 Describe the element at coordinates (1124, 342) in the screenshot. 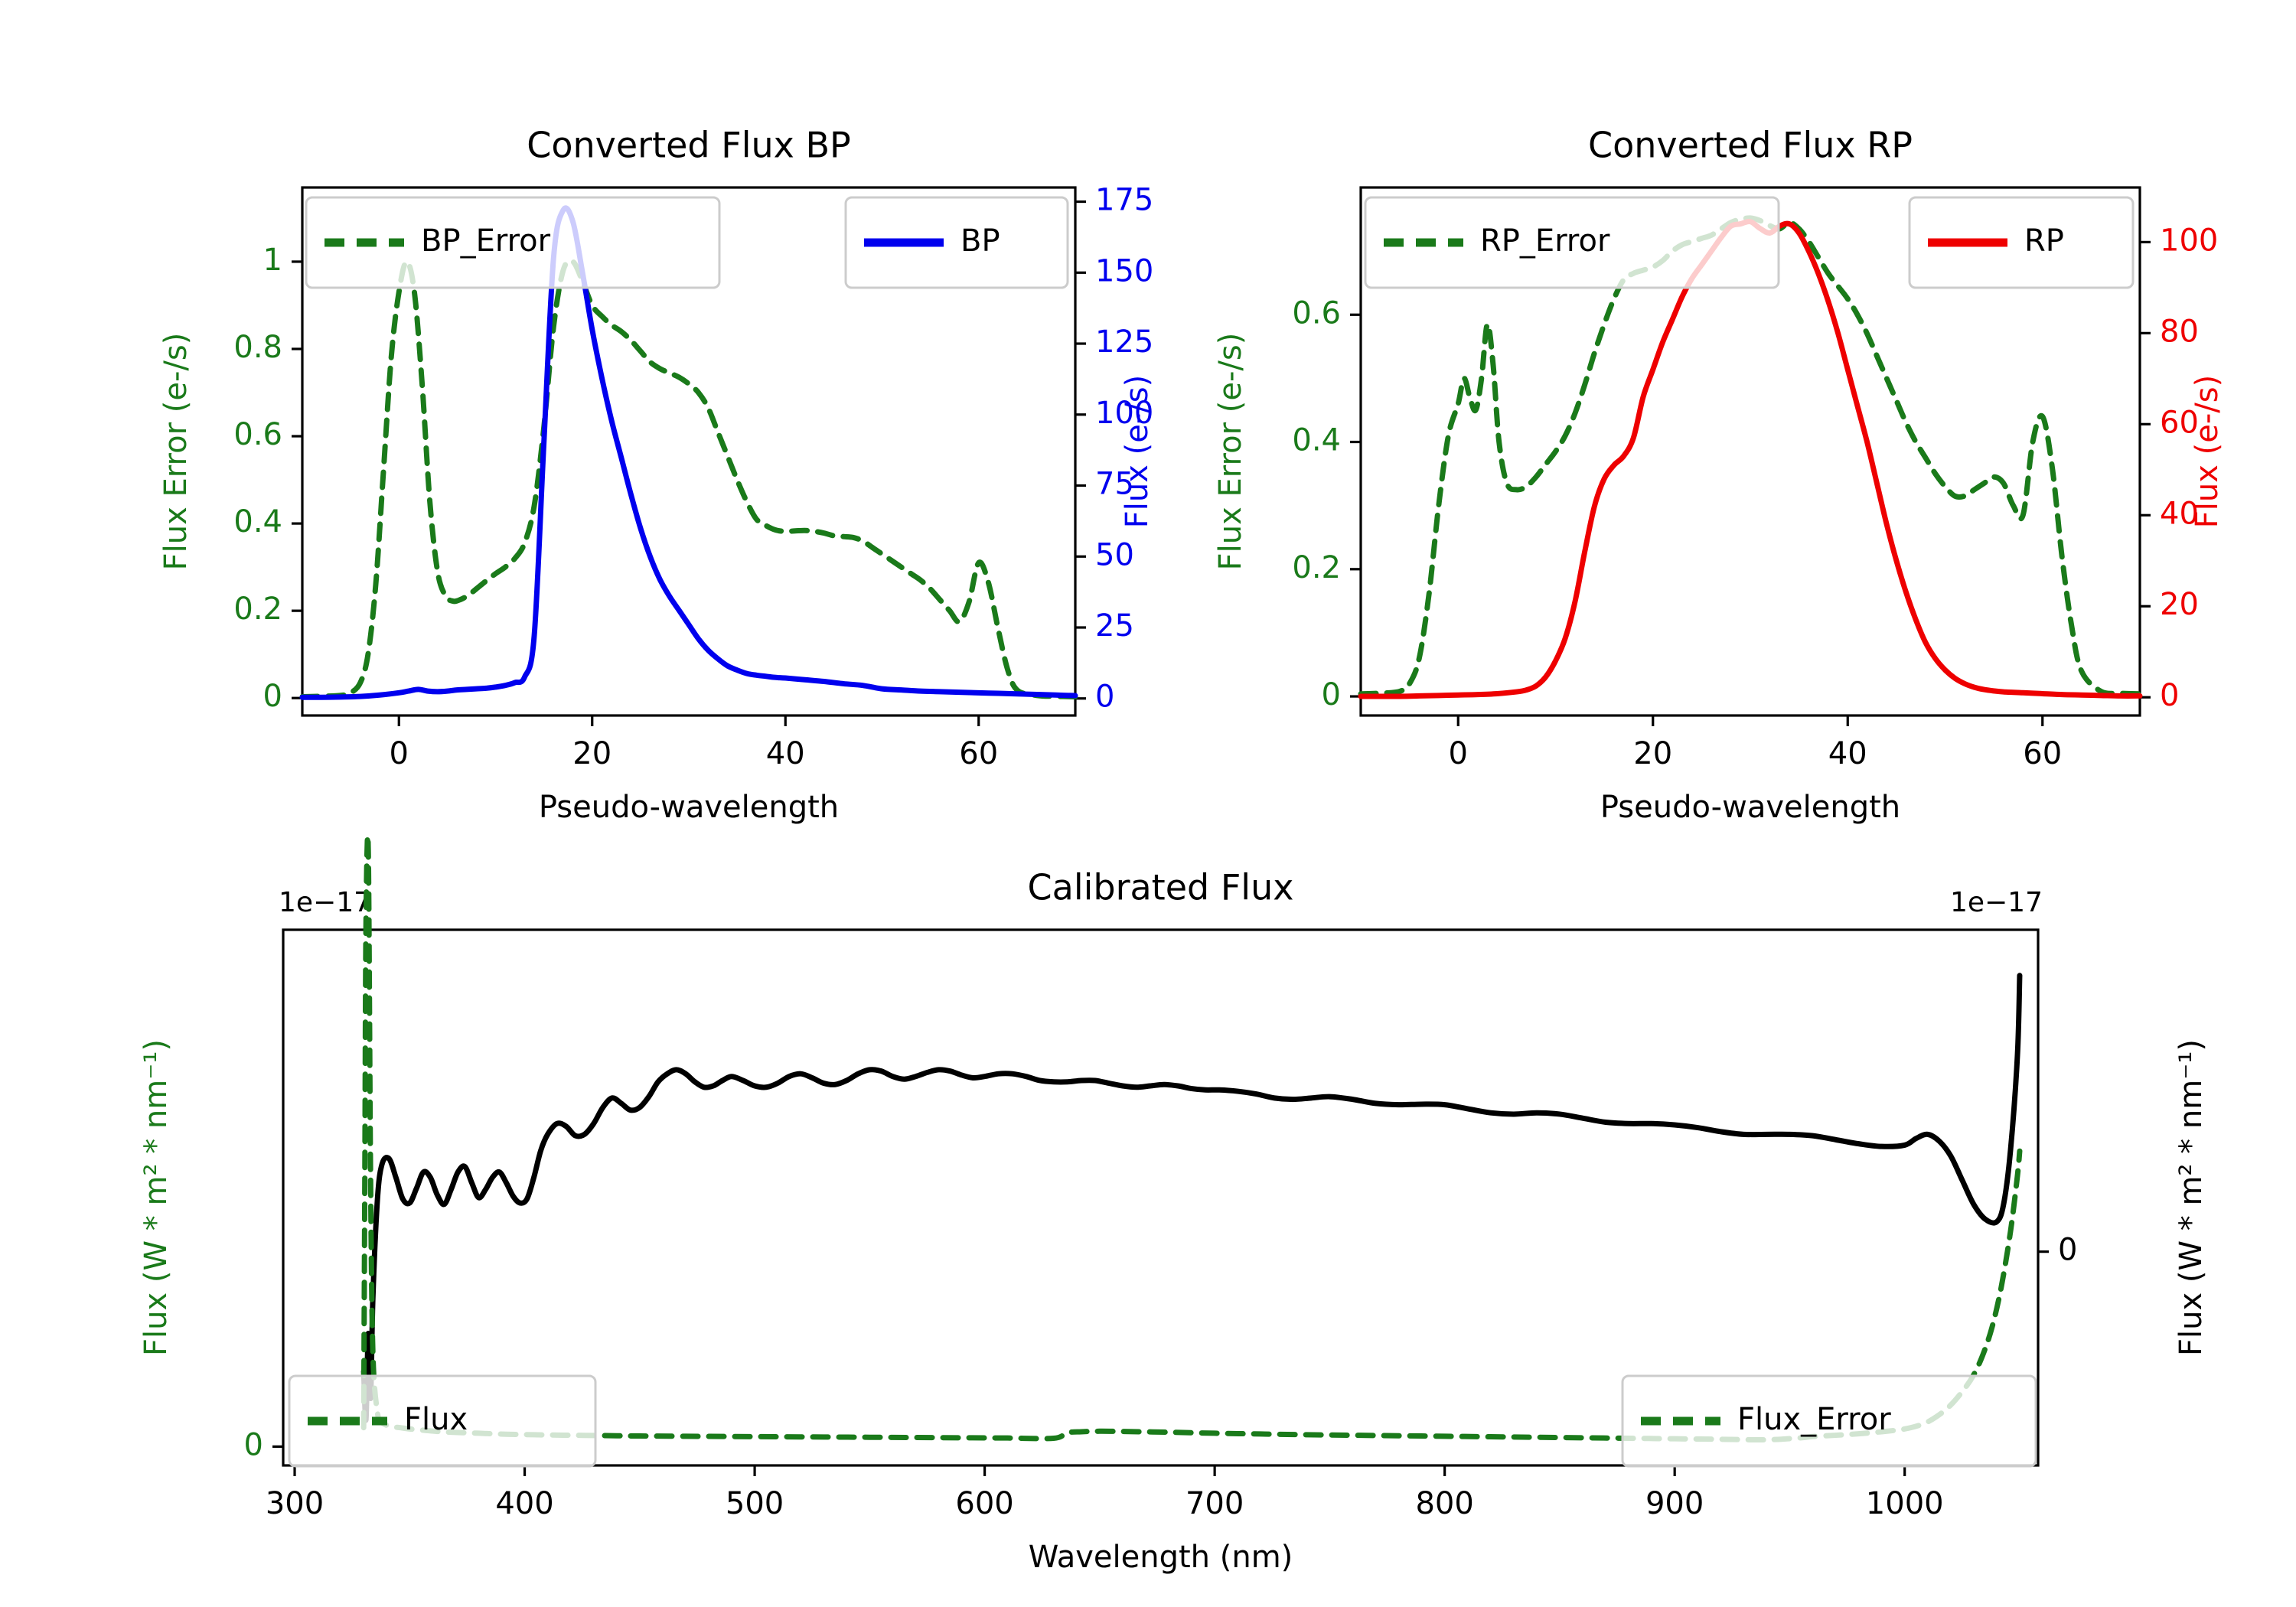

I see `y-tick-label-right: 125` at that location.